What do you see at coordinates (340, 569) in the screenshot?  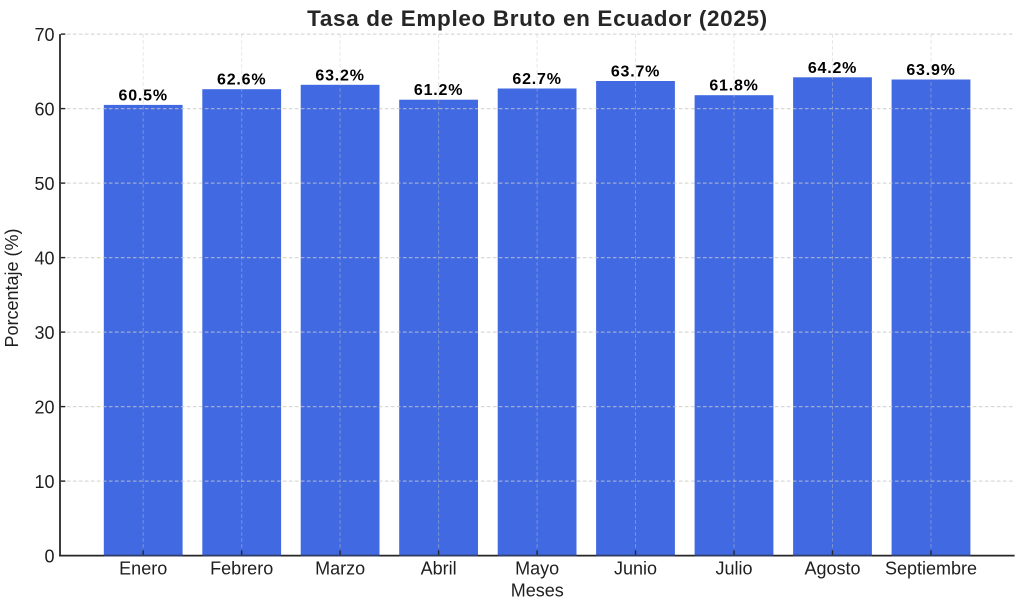 I see `svg-text: Marzo` at bounding box center [340, 569].